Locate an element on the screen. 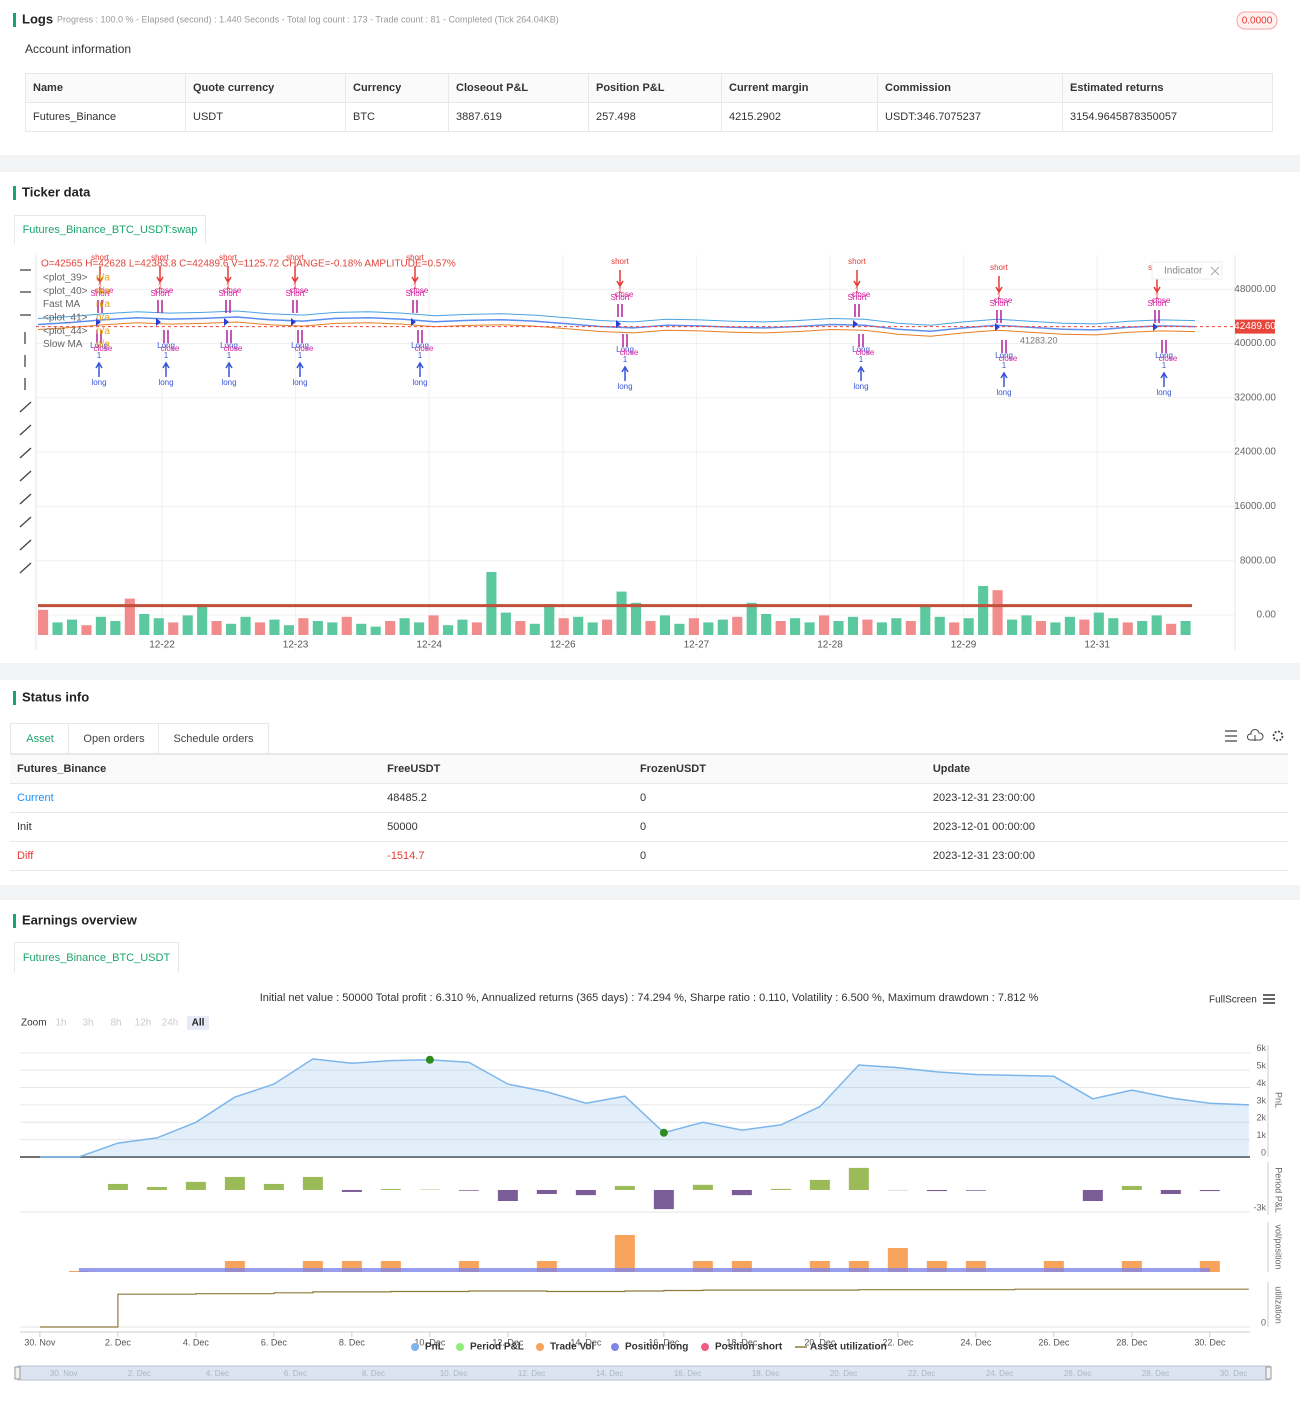 The width and height of the screenshot is (1300, 1403). tab: Schedule orders is located at coordinates (213, 738).